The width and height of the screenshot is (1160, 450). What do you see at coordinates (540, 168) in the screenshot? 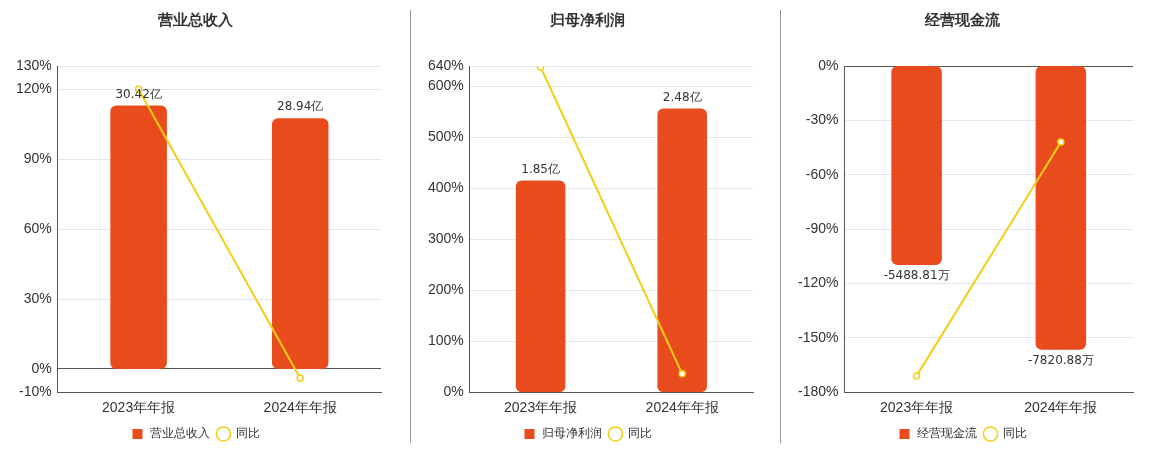
I see `data-label: 1.85亿` at bounding box center [540, 168].